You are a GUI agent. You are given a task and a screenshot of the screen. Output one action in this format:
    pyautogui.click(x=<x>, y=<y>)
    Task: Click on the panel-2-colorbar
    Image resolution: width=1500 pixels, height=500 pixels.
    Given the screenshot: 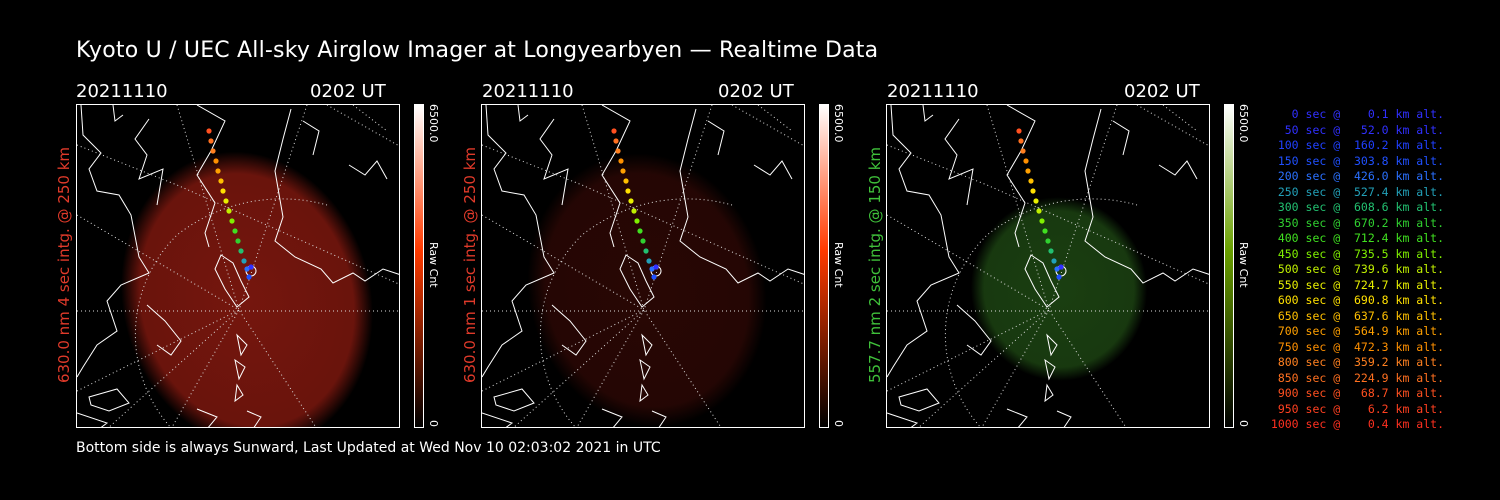 What is the action you would take?
    pyautogui.click(x=824, y=266)
    